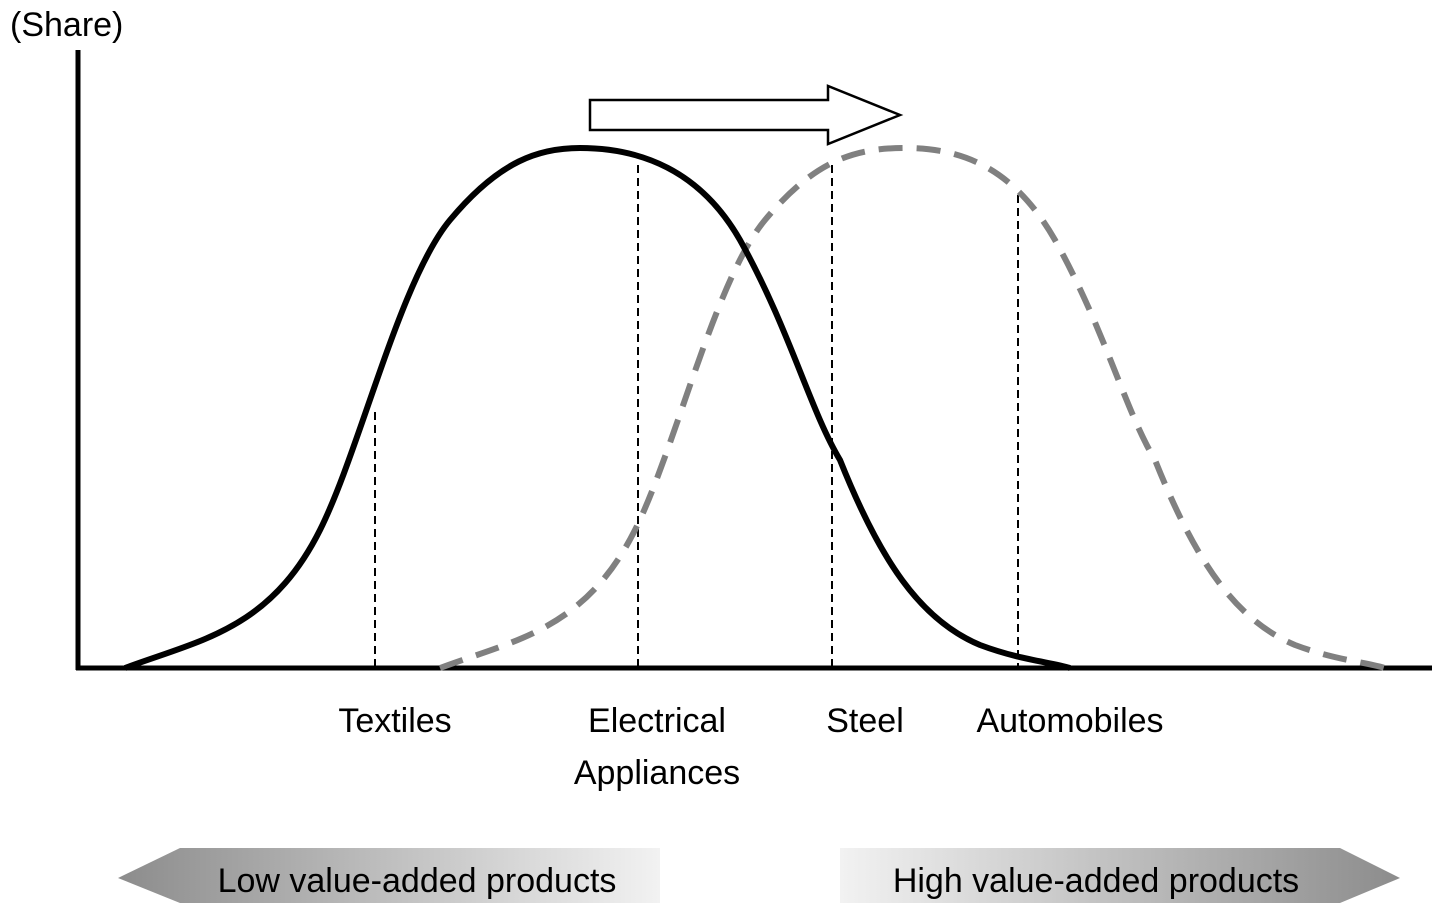  What do you see at coordinates (657, 773) in the screenshot?
I see `category-label: Appliances` at bounding box center [657, 773].